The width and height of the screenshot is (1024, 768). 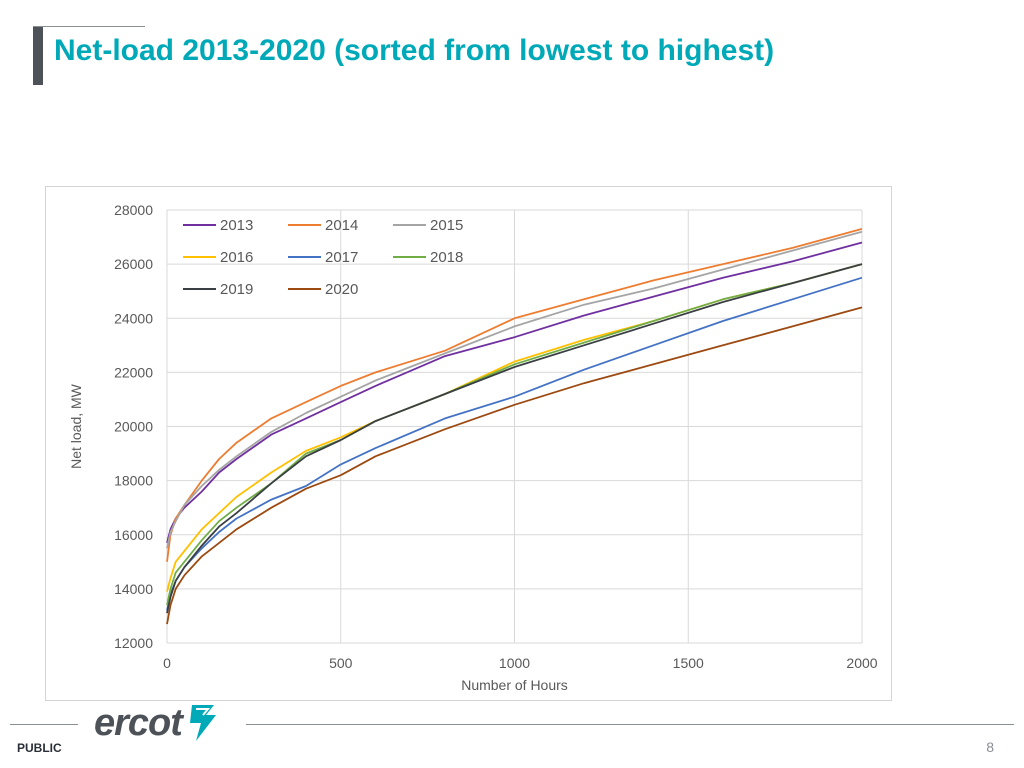 What do you see at coordinates (133, 210) in the screenshot?
I see `y-tick-label: 28000` at bounding box center [133, 210].